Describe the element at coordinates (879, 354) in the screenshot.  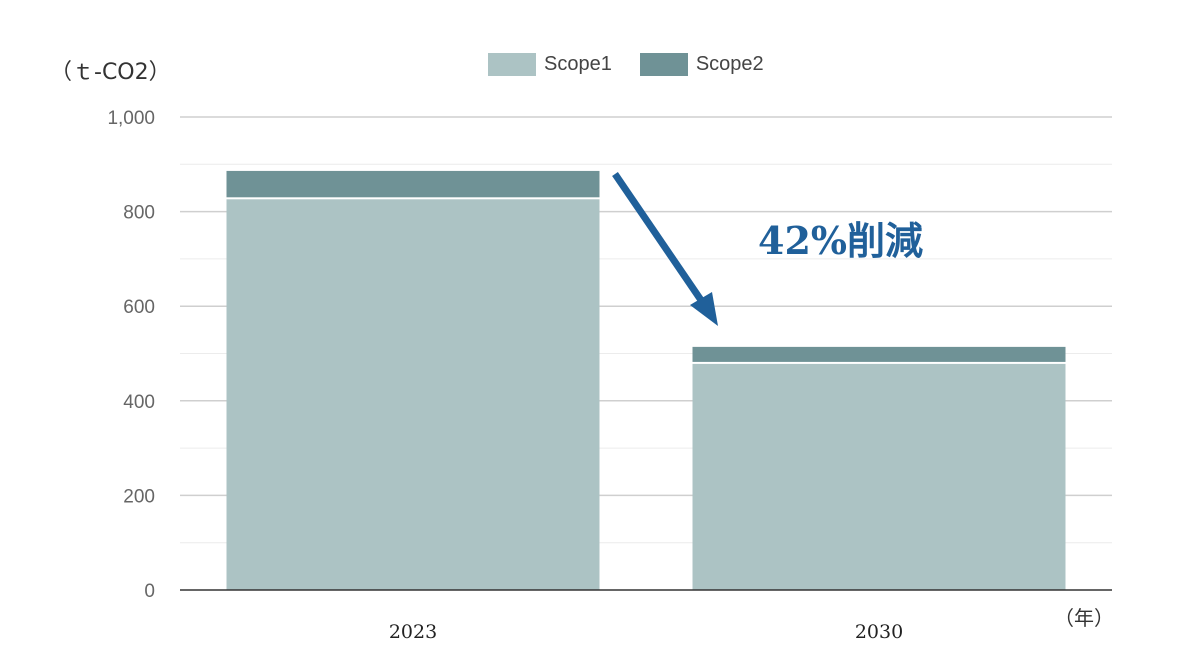
I see `bar-scope2-2030` at that location.